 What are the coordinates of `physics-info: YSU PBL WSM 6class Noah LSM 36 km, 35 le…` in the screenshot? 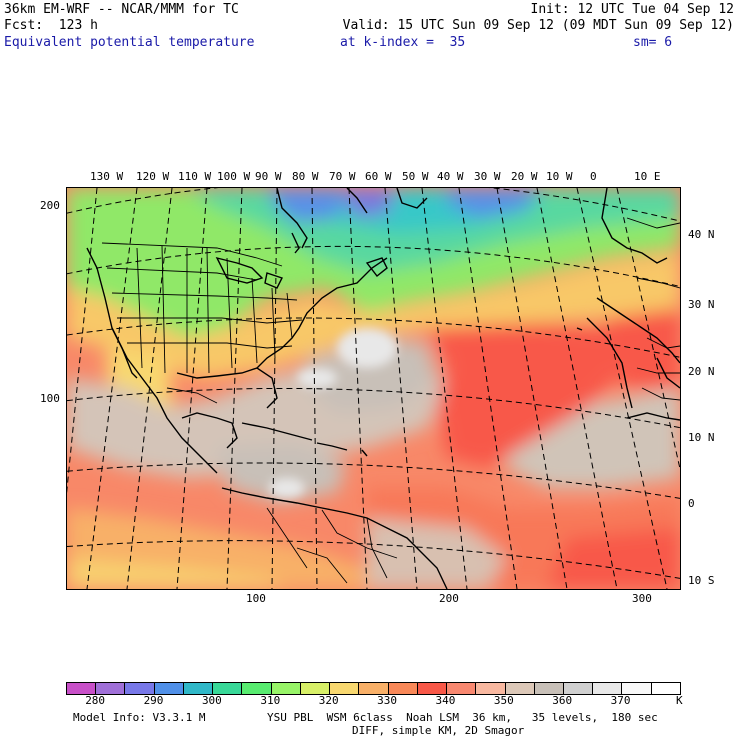 It's located at (462, 717).